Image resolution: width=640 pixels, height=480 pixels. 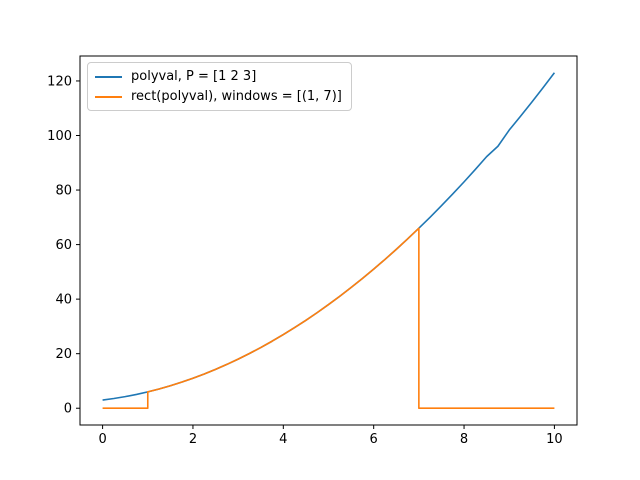 What do you see at coordinates (63, 354) in the screenshot?
I see `y-tick-label: 20` at bounding box center [63, 354].